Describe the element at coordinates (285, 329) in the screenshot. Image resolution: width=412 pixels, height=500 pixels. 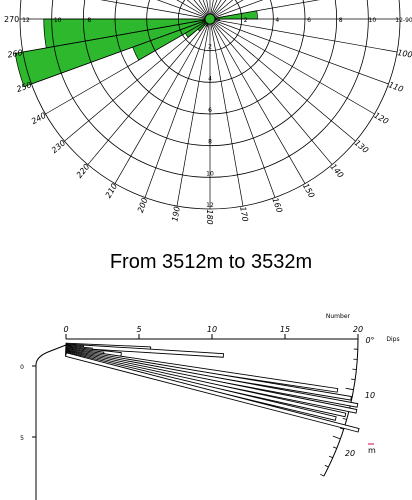
I see `x-tick-label: 15` at that location.